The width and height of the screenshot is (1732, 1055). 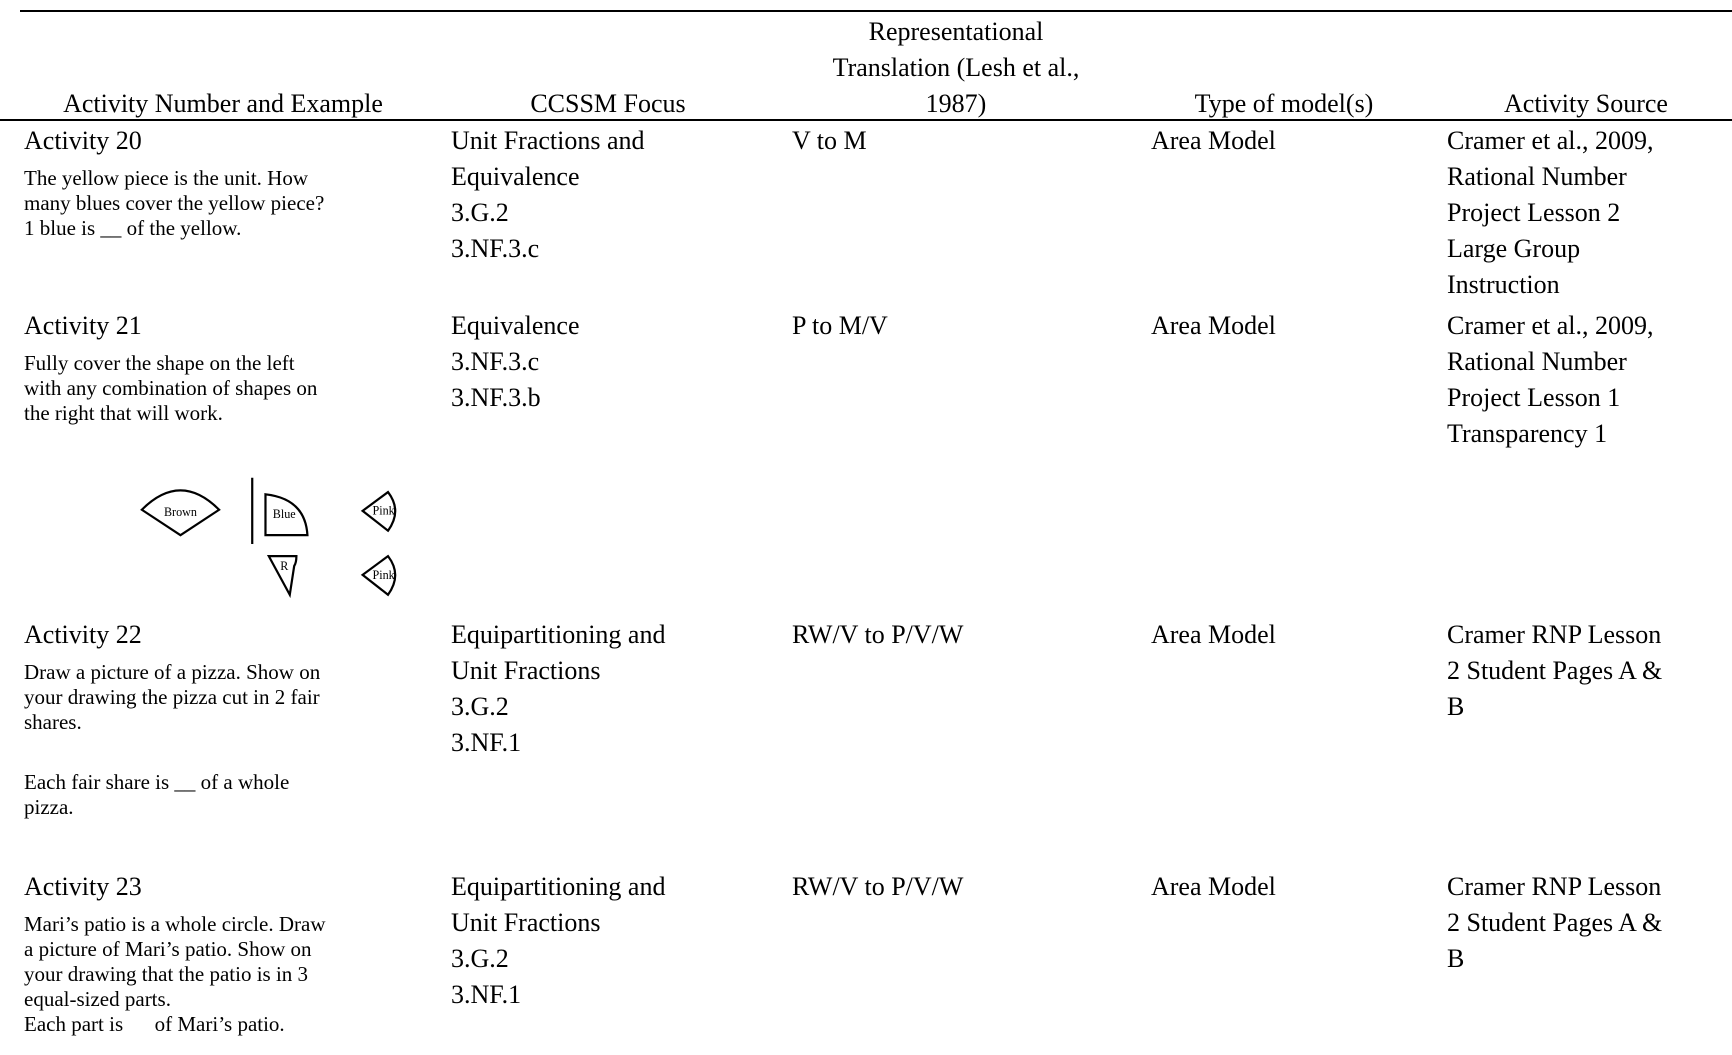 What do you see at coordinates (1534, 397) in the screenshot?
I see `source-line: Project Lesson 1` at bounding box center [1534, 397].